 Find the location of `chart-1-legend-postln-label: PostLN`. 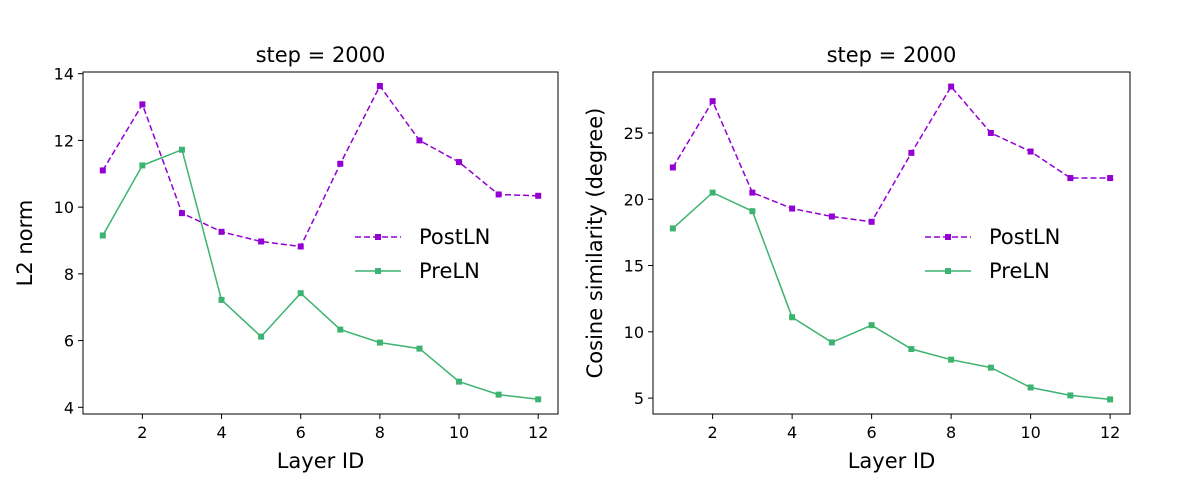

chart-1-legend-postln-label: PostLN is located at coordinates (1024, 237).